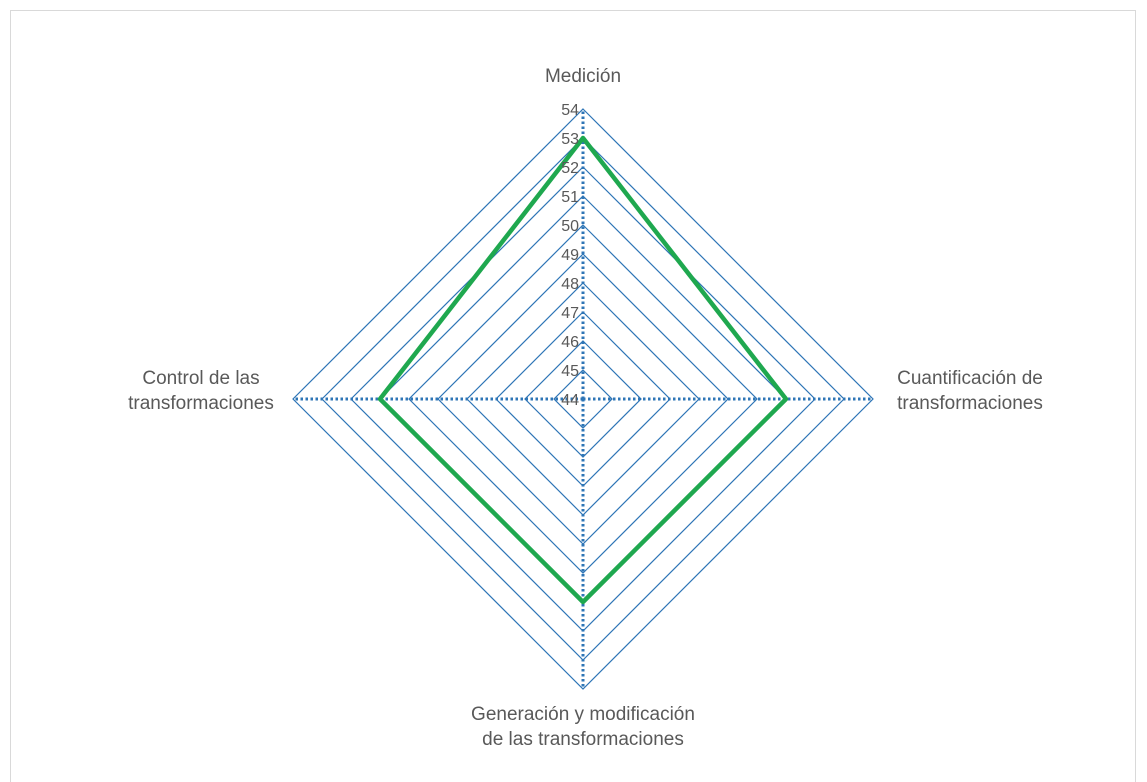 The height and width of the screenshot is (782, 1147). I want to click on radar-tick-labels: 44 45 46 47 48 49 50 51 52 53 54, so click(570, 255).